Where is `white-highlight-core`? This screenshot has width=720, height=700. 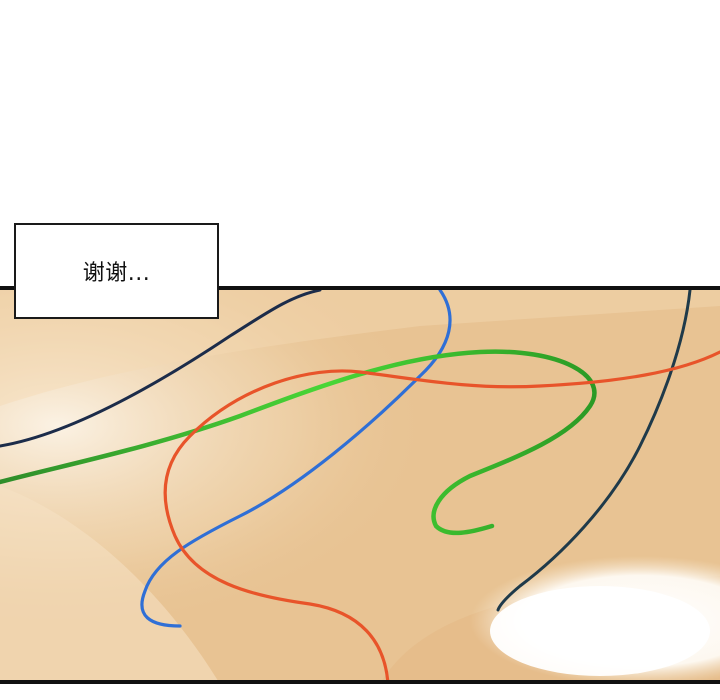 white-highlight-core is located at coordinates (600, 631).